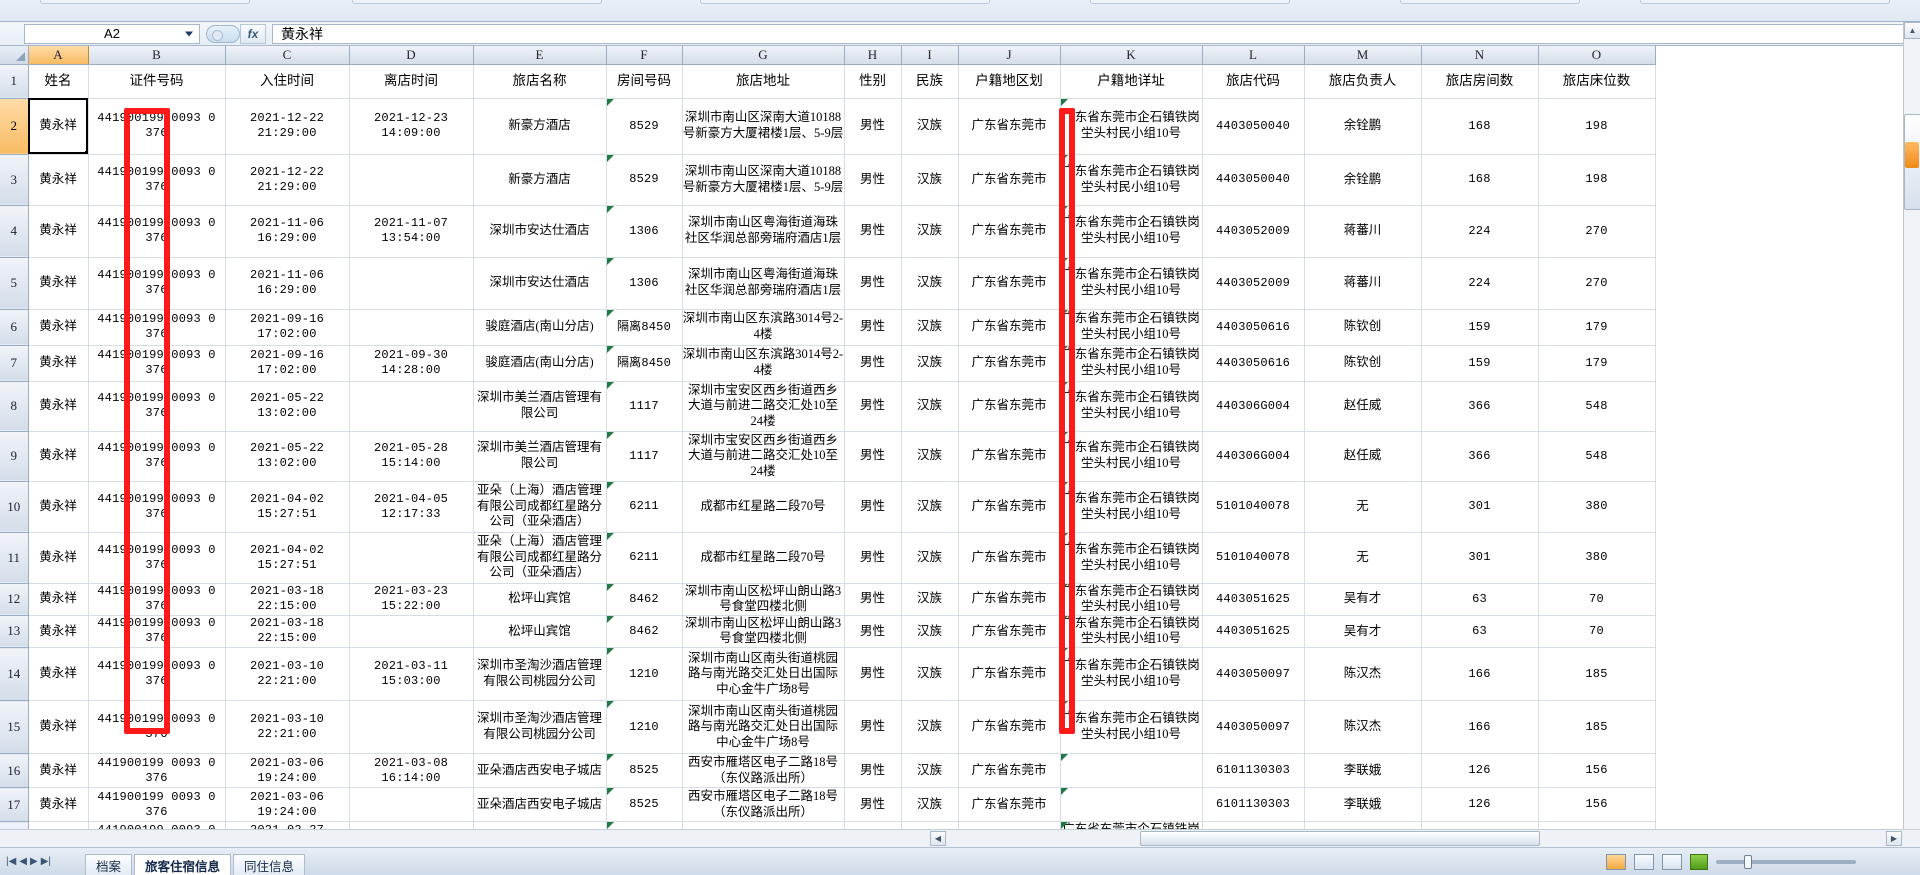  What do you see at coordinates (411, 632) in the screenshot?
I see `cell-D13` at bounding box center [411, 632].